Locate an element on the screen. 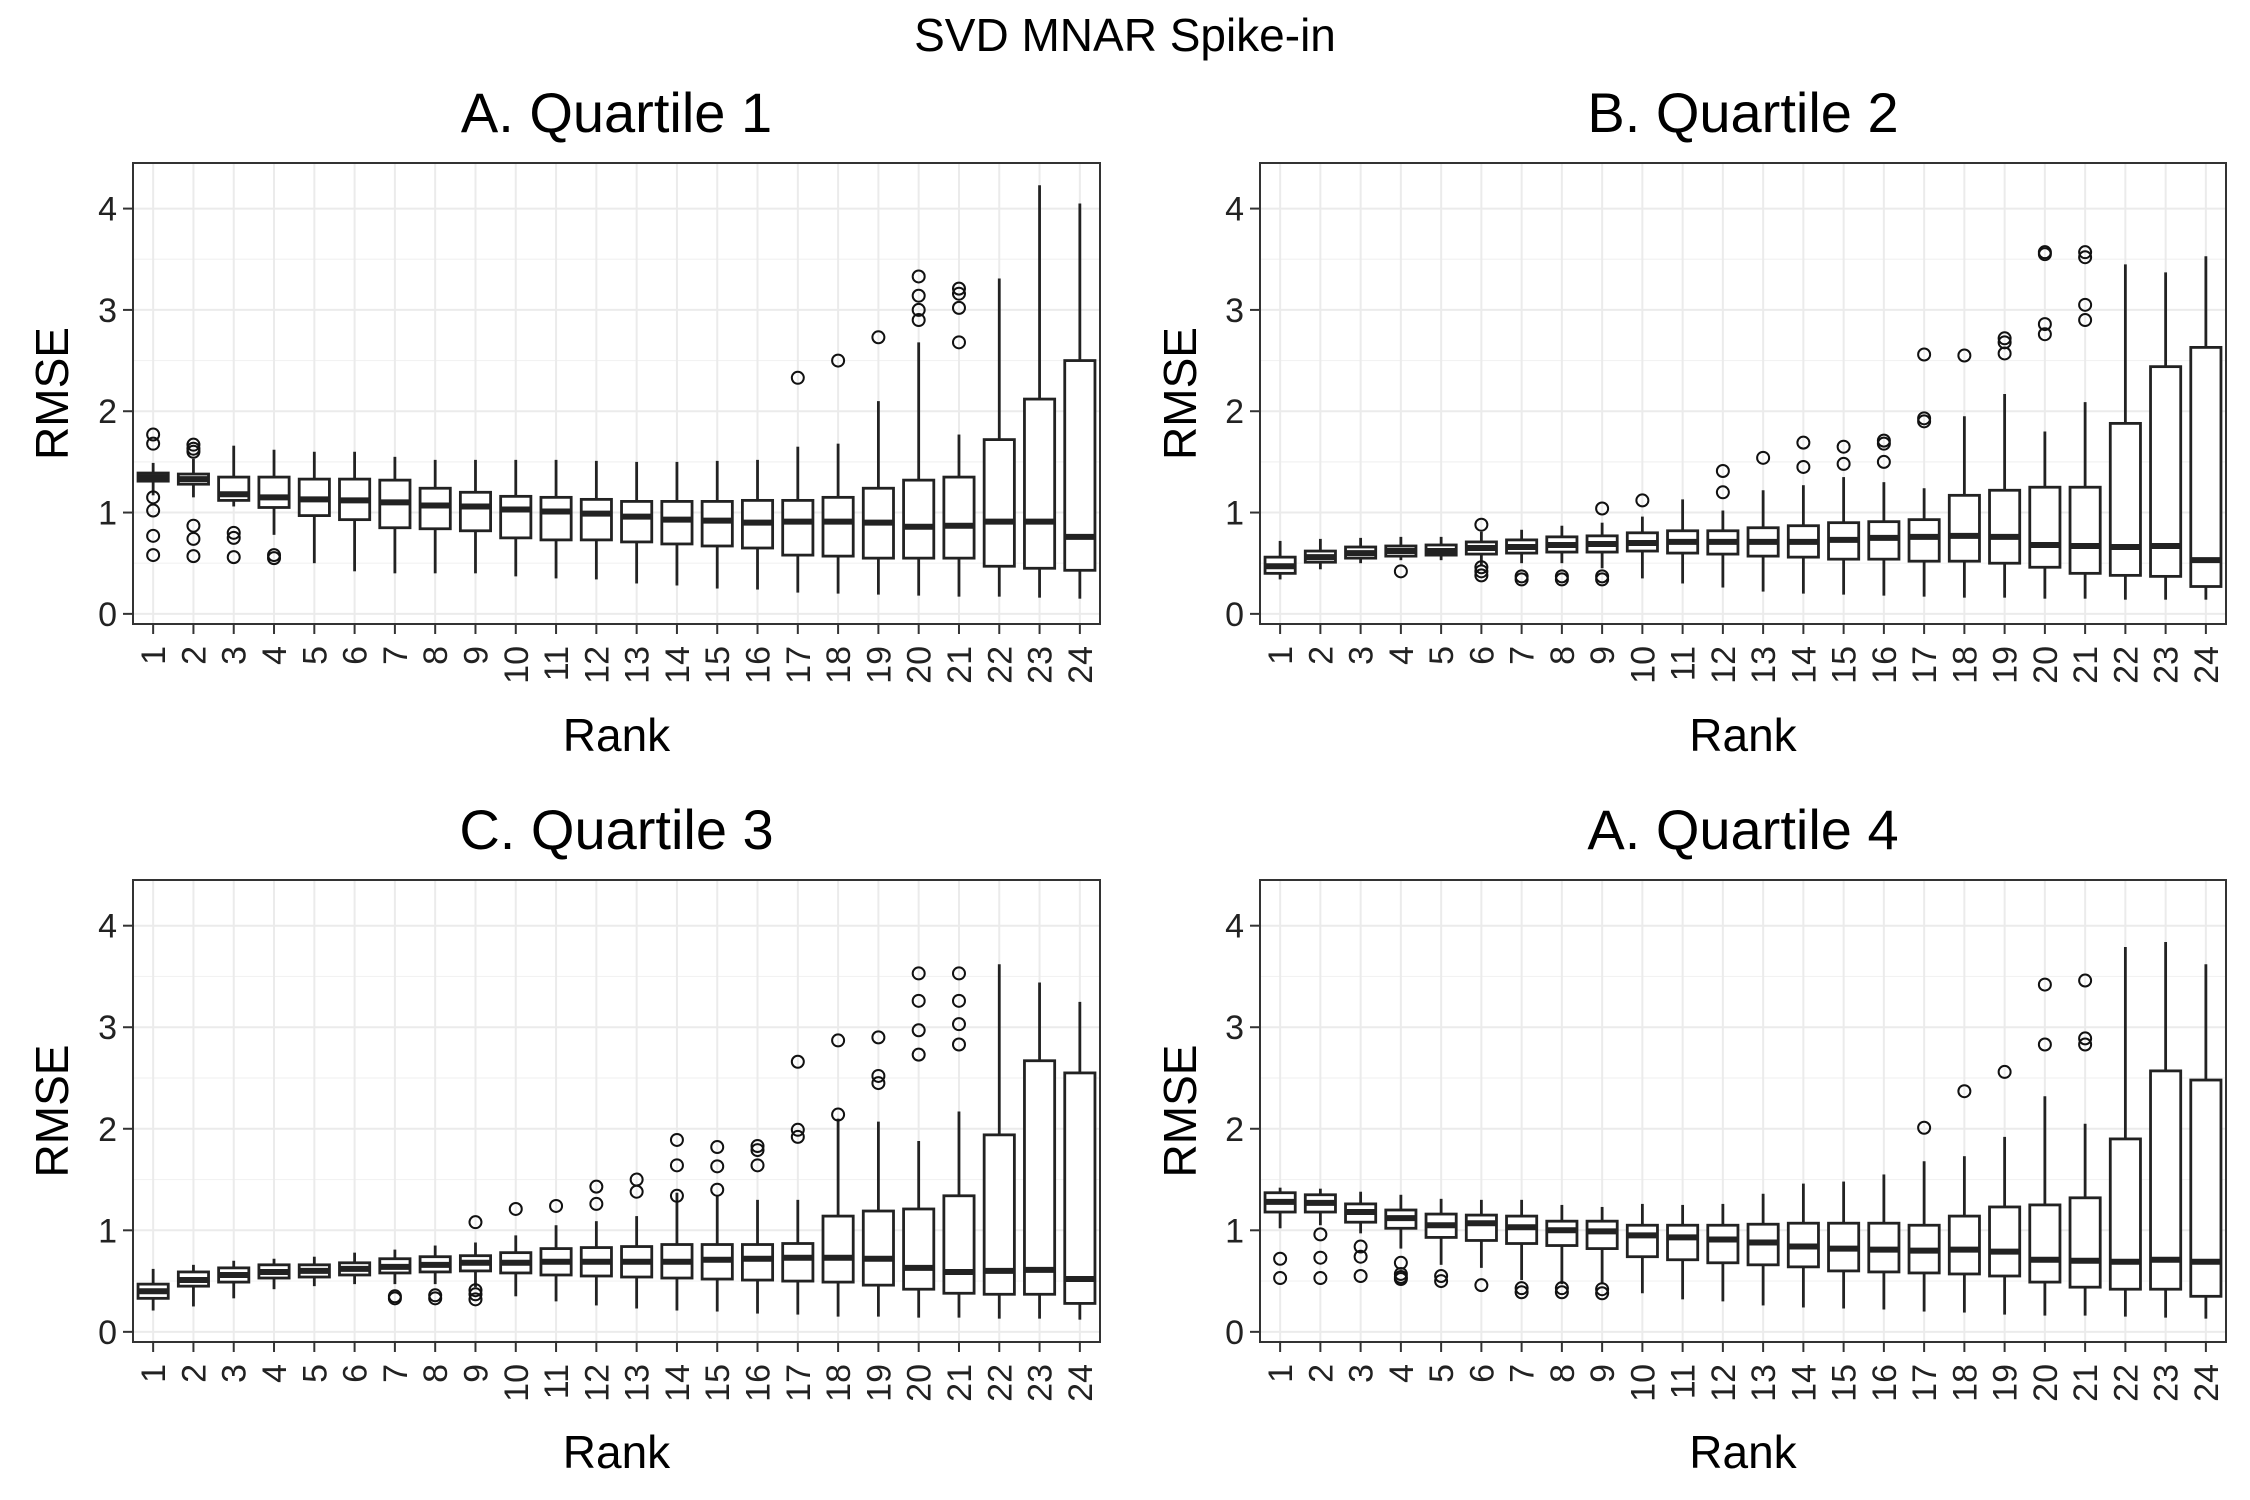  x-tick-label: 12 is located at coordinates (1724, 665).